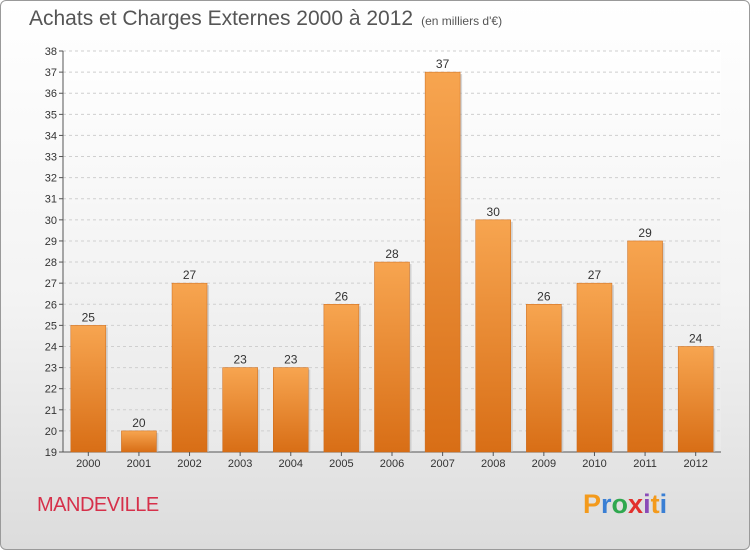 The width and height of the screenshot is (750, 550). What do you see at coordinates (695, 464) in the screenshot?
I see `x-tick-label: 2012` at bounding box center [695, 464].